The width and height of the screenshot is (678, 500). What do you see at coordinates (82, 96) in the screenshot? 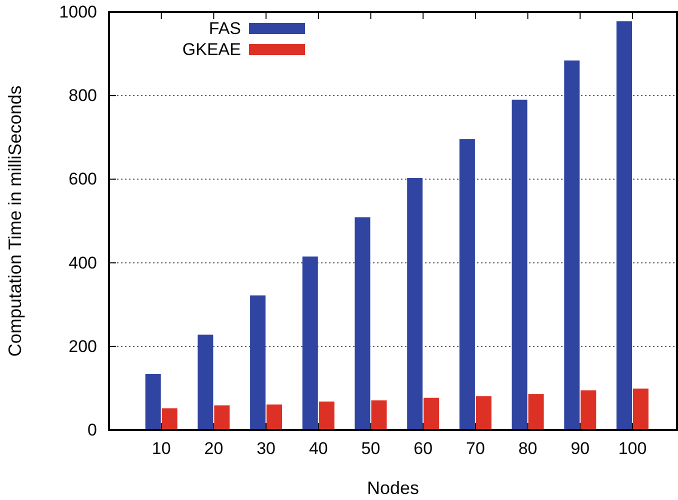
I see `y-tick-label: 800` at bounding box center [82, 96].